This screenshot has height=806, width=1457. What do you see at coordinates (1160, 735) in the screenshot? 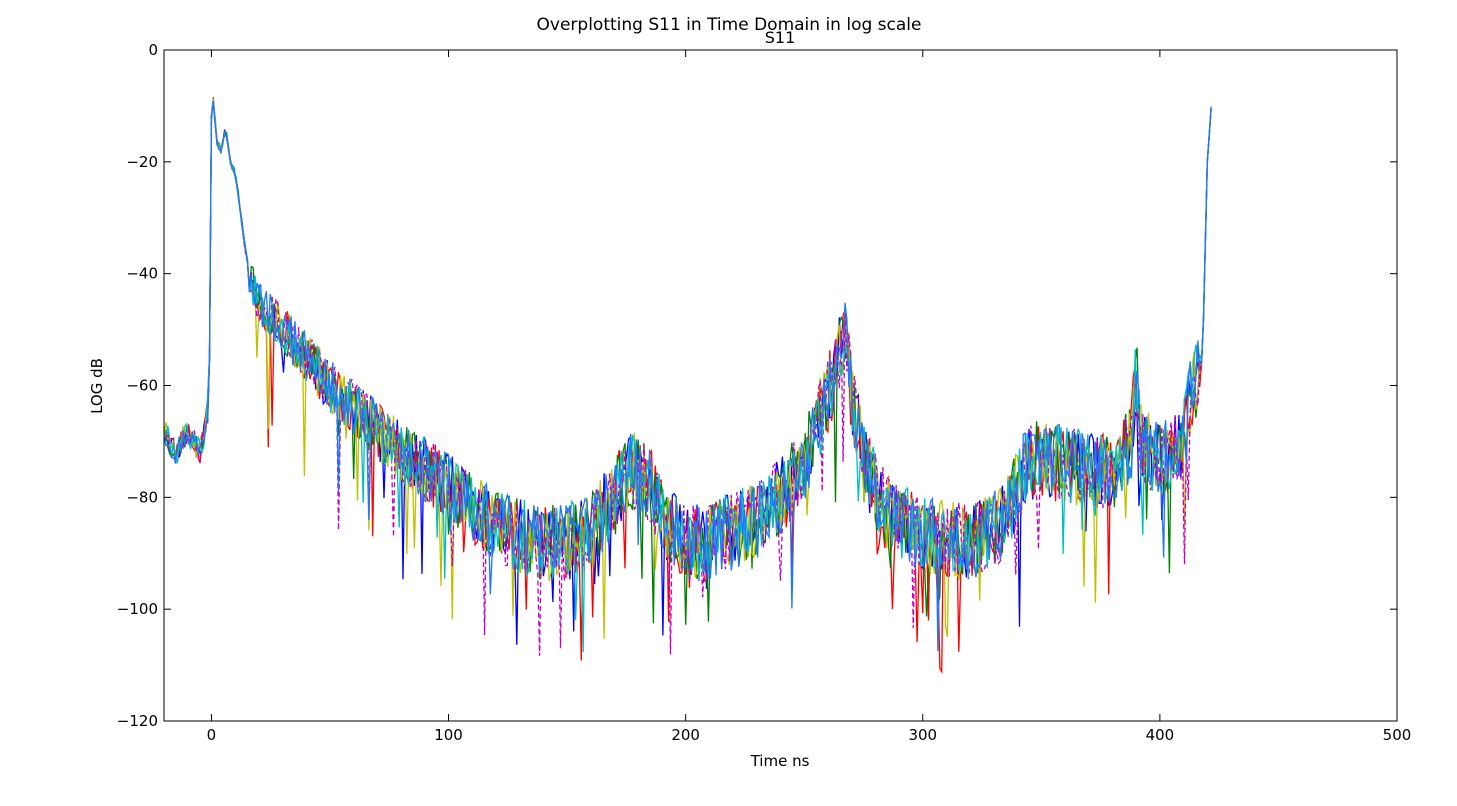
I see `x-tick-label: 400` at bounding box center [1160, 735].